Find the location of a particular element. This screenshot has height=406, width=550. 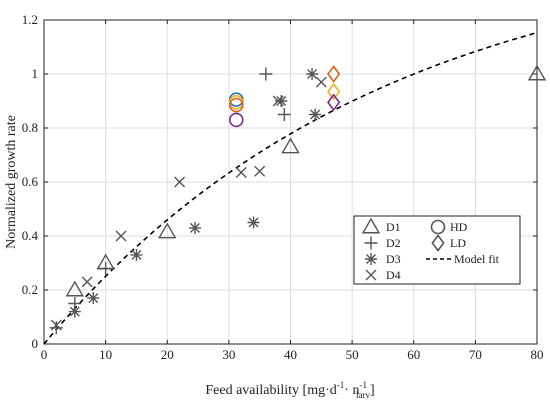

legend-label-d4: D4 is located at coordinates (393, 275).